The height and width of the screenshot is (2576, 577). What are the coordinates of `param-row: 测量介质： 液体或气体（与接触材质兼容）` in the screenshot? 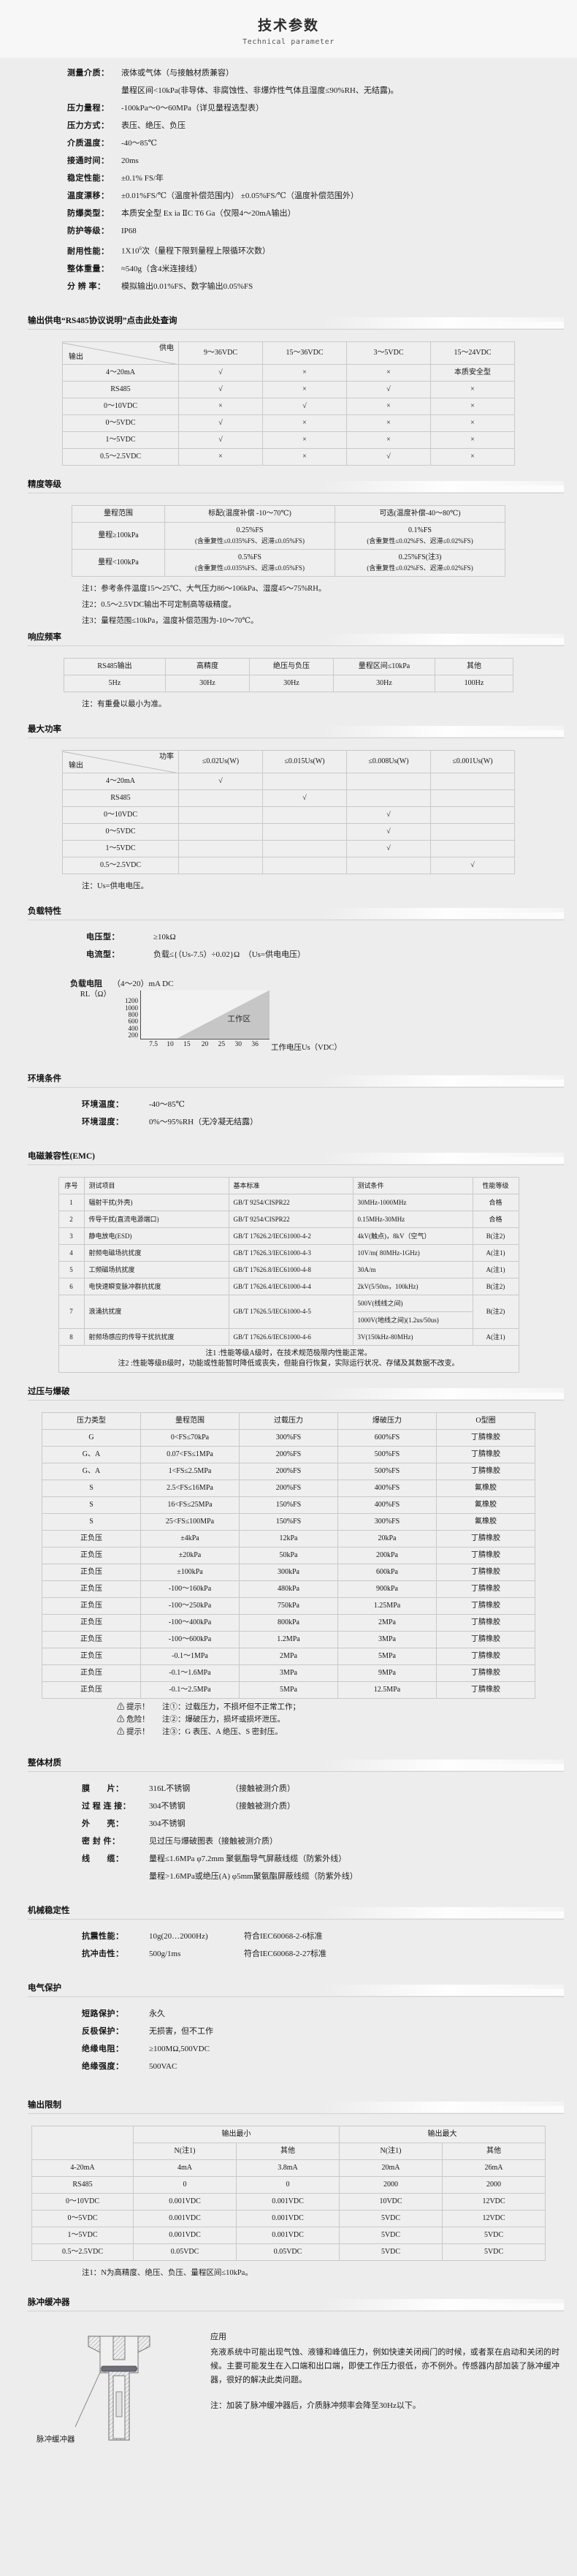 It's located at (322, 73).